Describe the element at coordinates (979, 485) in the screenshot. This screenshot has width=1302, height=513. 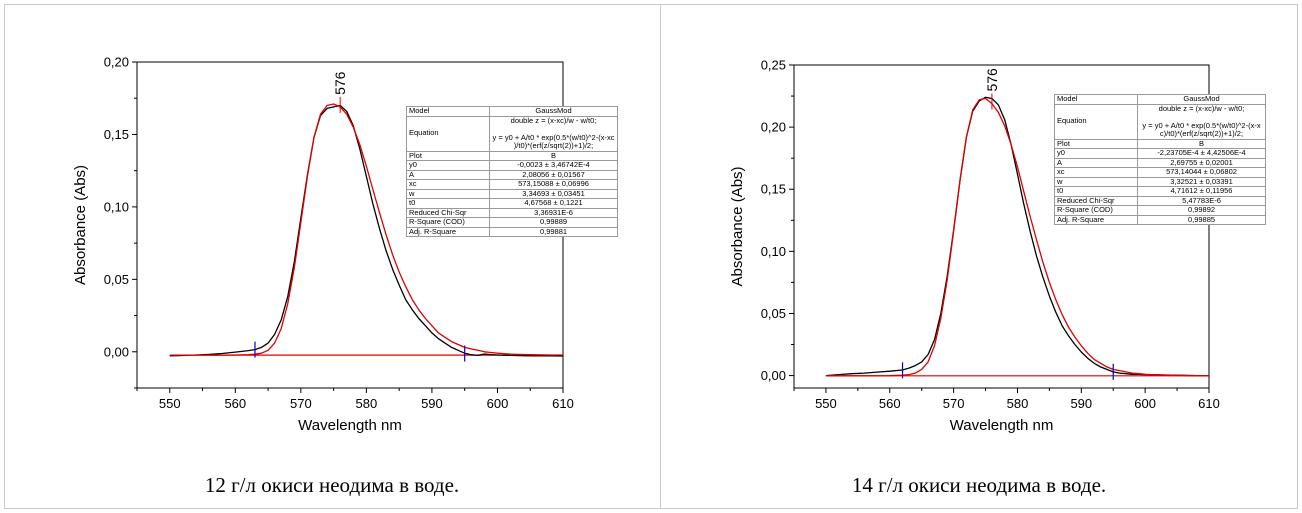
I see `chart-caption: 14 г/л окиси неодима в воде.` at that location.